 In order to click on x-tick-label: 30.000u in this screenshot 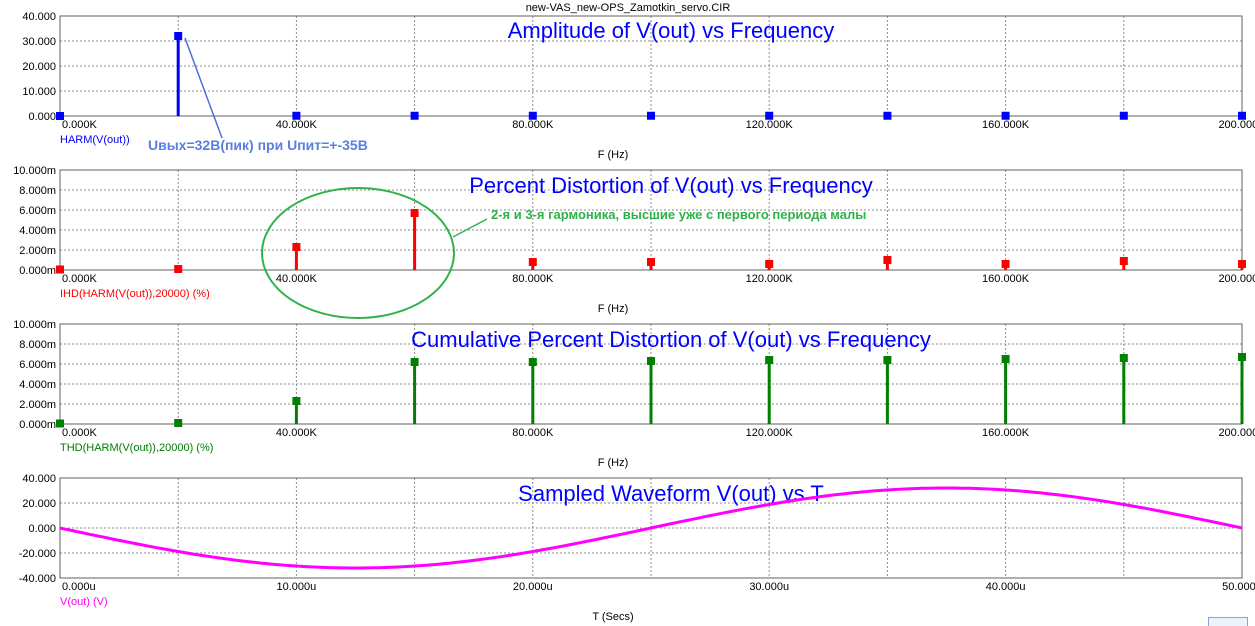, I will do `click(769, 587)`.